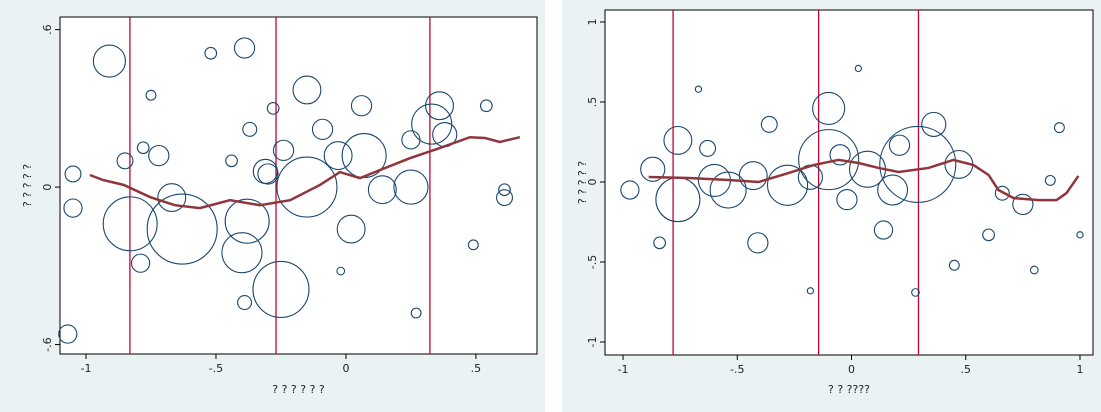 The image size is (1101, 412). I want to click on y-tick-label: -.6, so click(47, 344).